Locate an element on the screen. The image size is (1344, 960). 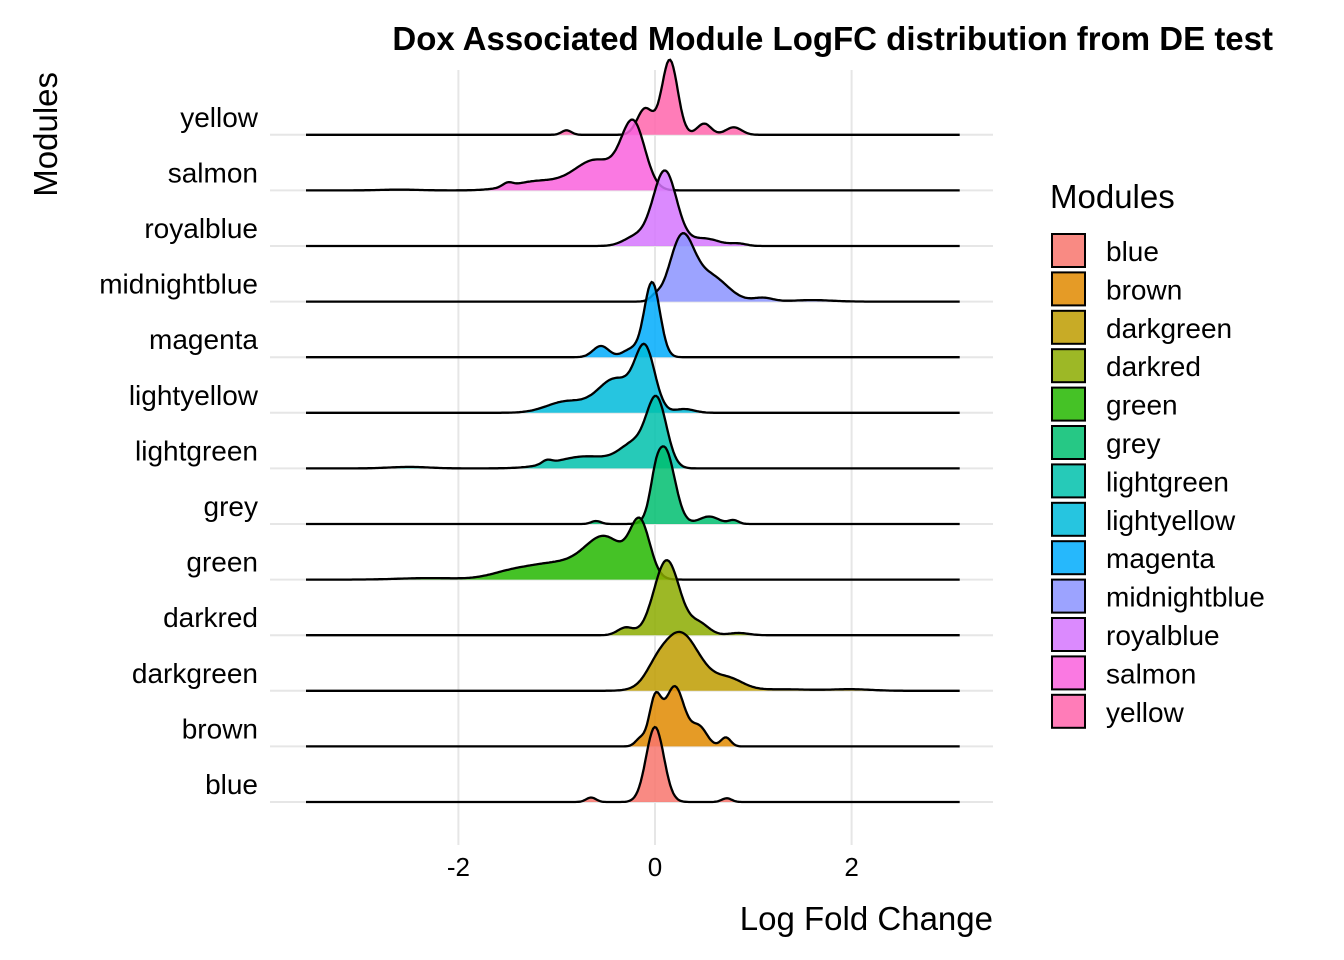
legend-label-lightgreen: lightgreen is located at coordinates (1167, 481).